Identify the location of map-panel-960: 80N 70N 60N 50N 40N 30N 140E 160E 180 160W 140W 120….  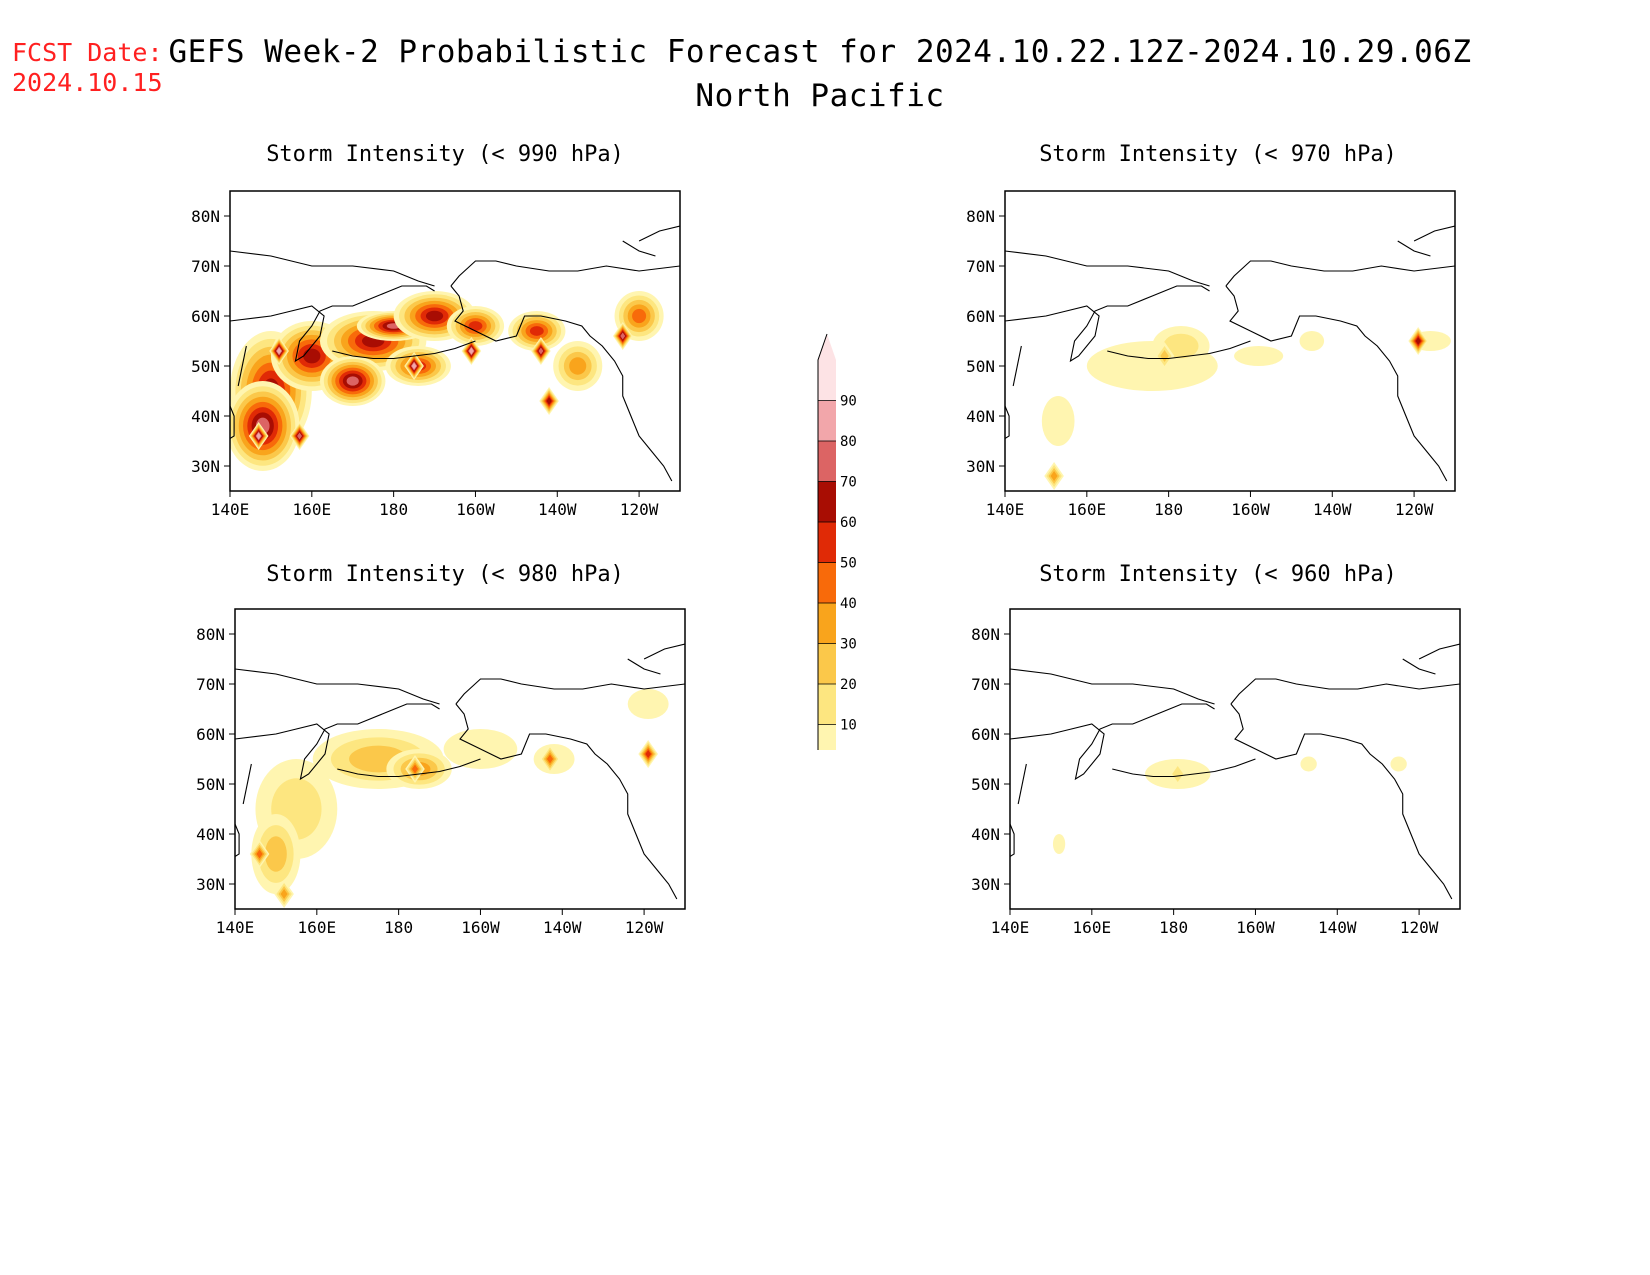
(1216, 770).